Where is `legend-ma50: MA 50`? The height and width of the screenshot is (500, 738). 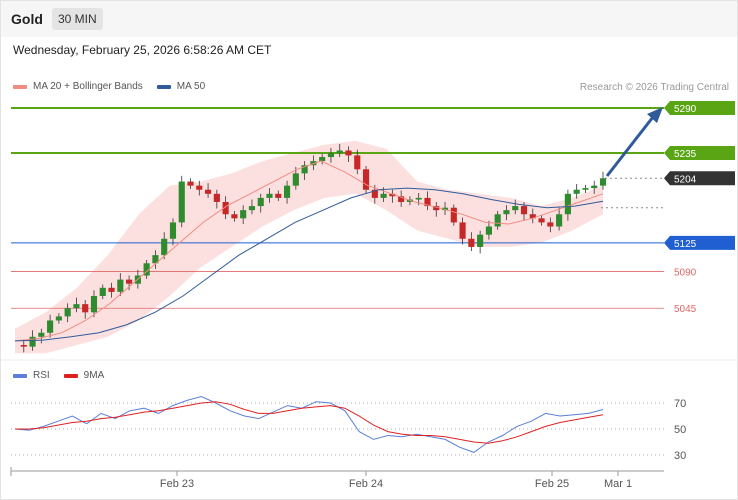
legend-ma50: MA 50 is located at coordinates (181, 86).